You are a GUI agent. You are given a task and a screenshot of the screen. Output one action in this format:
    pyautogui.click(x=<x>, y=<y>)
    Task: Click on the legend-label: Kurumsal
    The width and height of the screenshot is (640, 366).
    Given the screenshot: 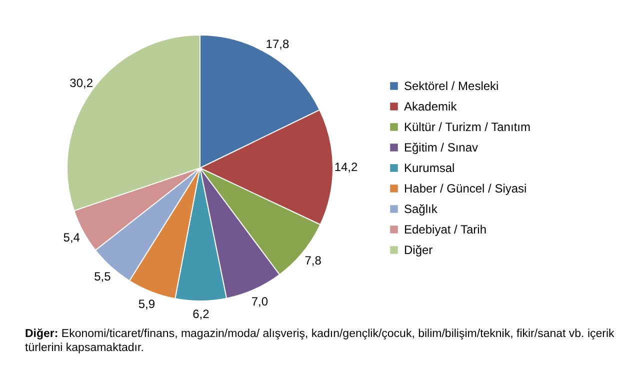 What is the action you would take?
    pyautogui.click(x=429, y=168)
    